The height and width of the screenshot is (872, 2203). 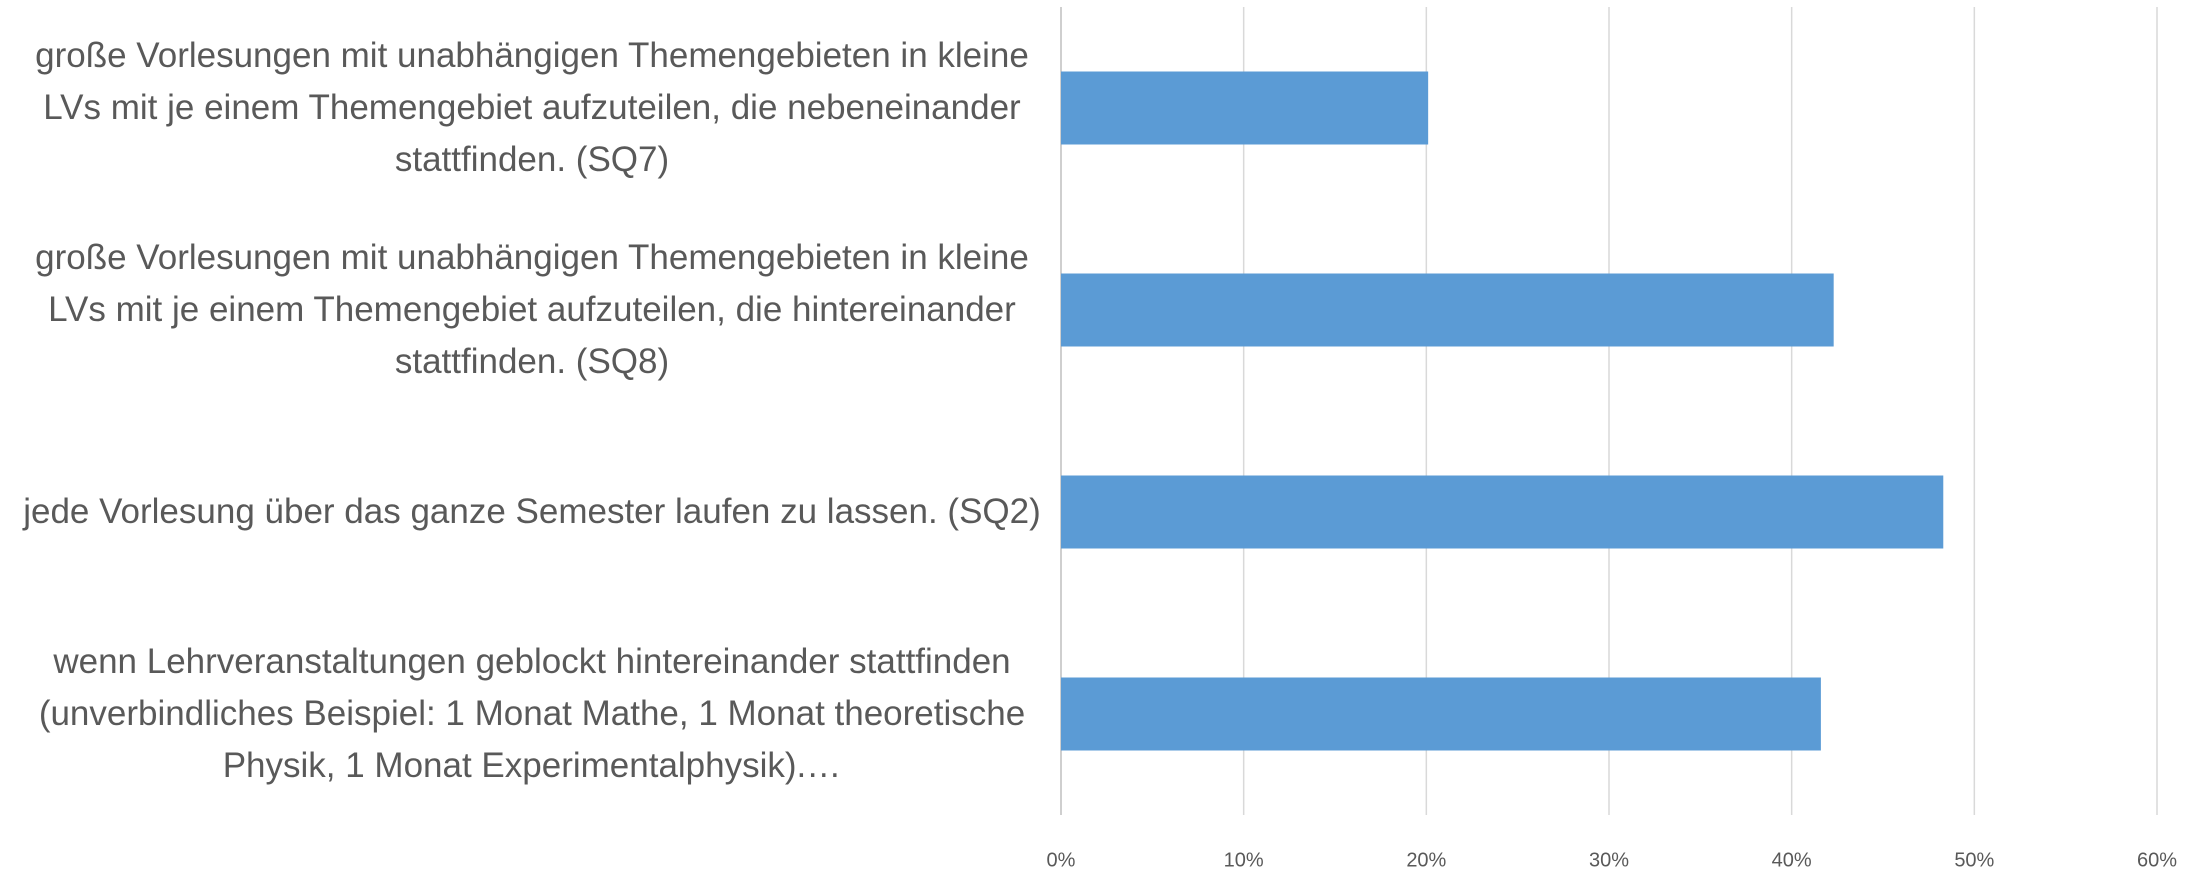 What do you see at coordinates (2157, 860) in the screenshot?
I see `x-tick-label: 60%` at bounding box center [2157, 860].